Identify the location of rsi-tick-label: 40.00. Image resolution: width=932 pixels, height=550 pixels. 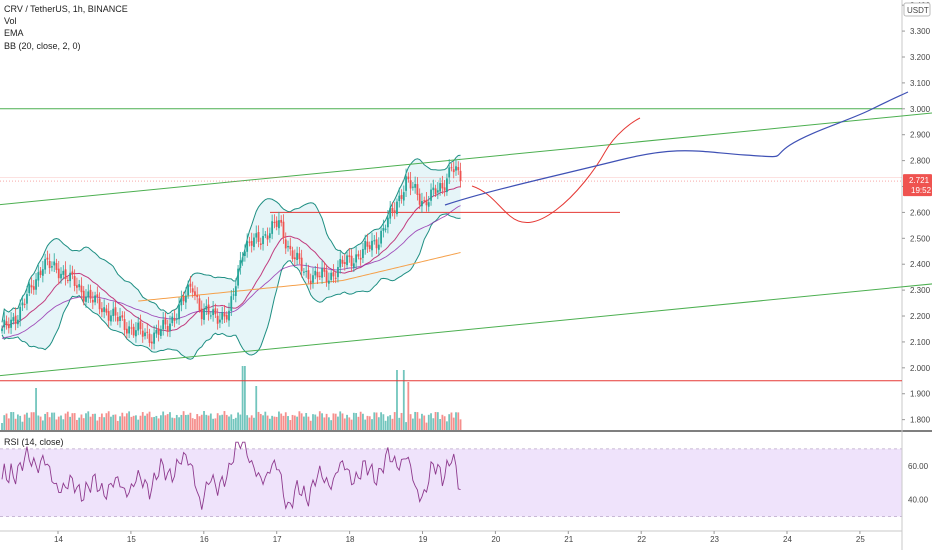
(918, 500).